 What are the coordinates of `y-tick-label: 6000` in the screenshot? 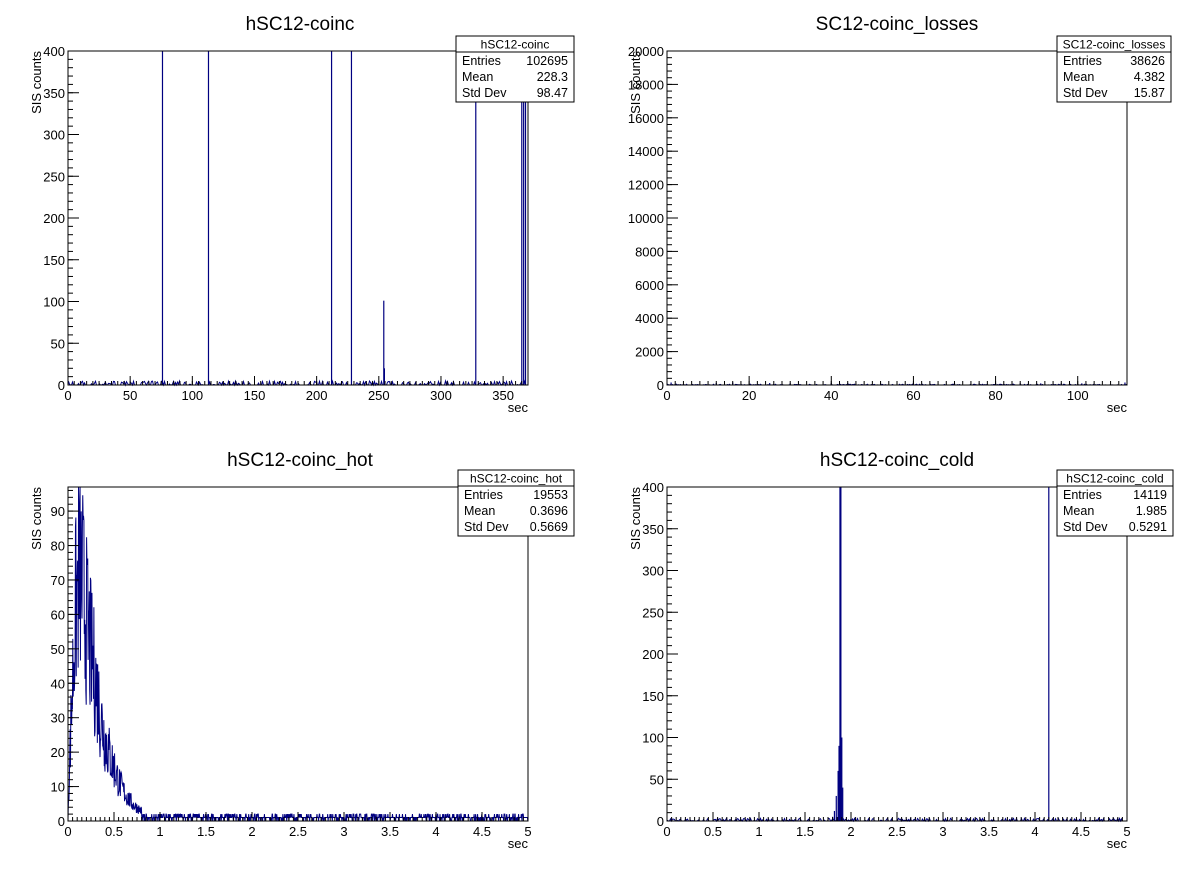 It's located at (649, 285).